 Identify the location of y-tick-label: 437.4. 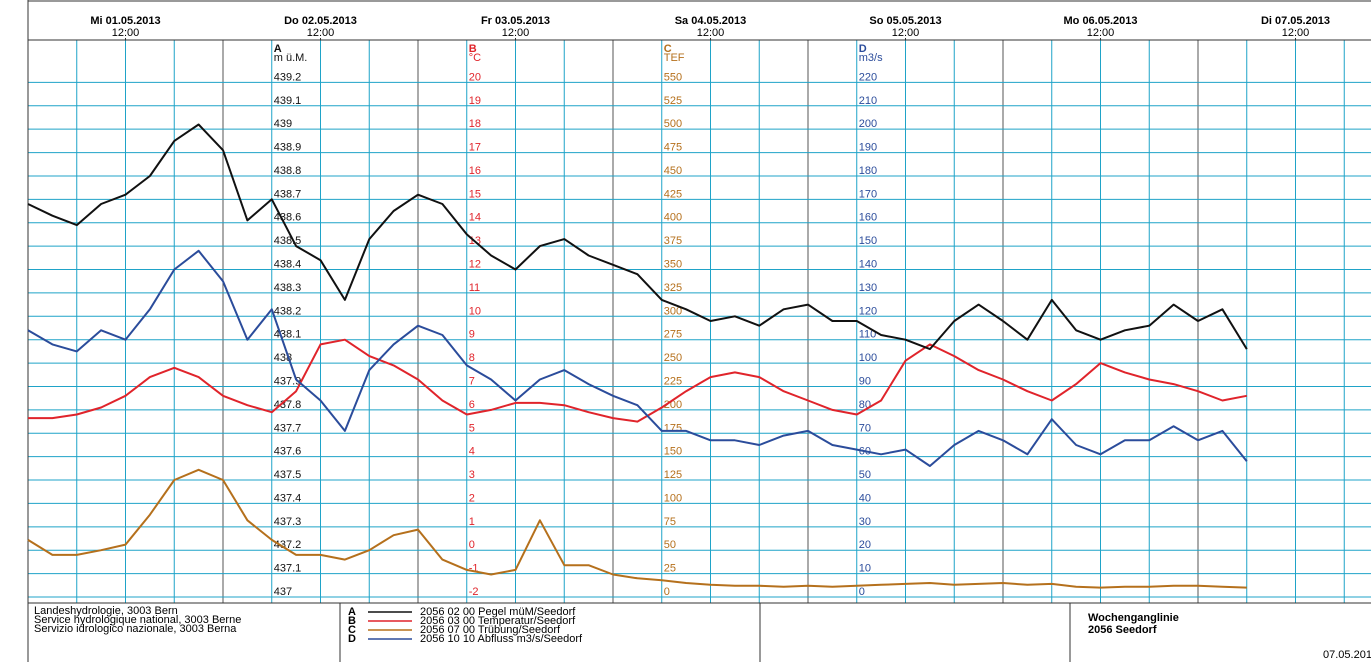
(288, 498).